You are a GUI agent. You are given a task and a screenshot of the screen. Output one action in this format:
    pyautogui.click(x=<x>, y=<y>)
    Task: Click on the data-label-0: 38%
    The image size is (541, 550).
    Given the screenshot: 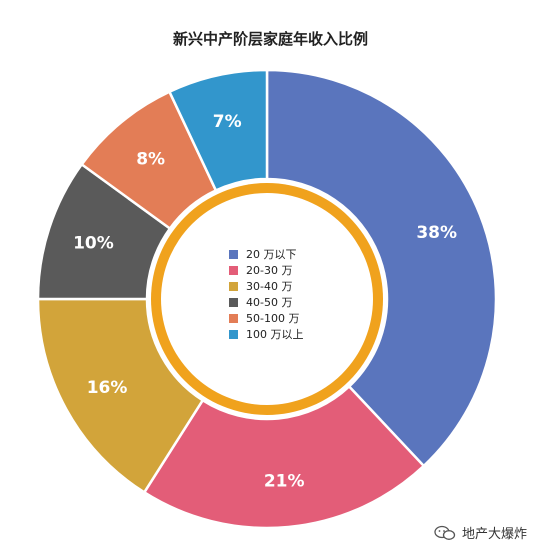 What is the action you would take?
    pyautogui.click(x=436, y=233)
    